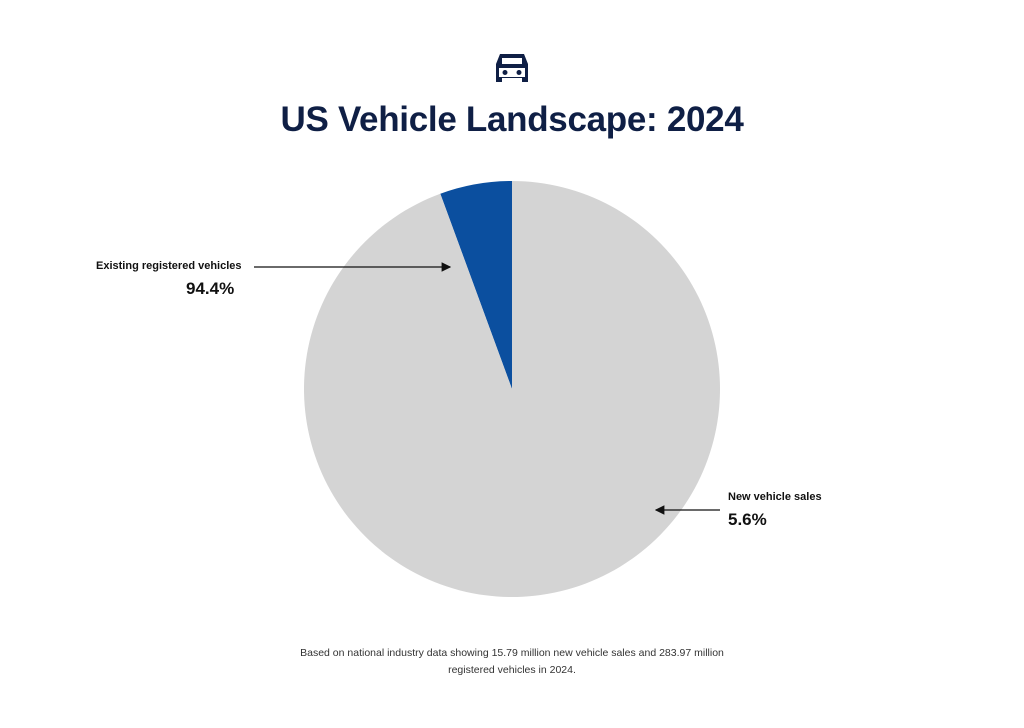 The height and width of the screenshot is (728, 1024). I want to click on car-icon, so click(512, 68).